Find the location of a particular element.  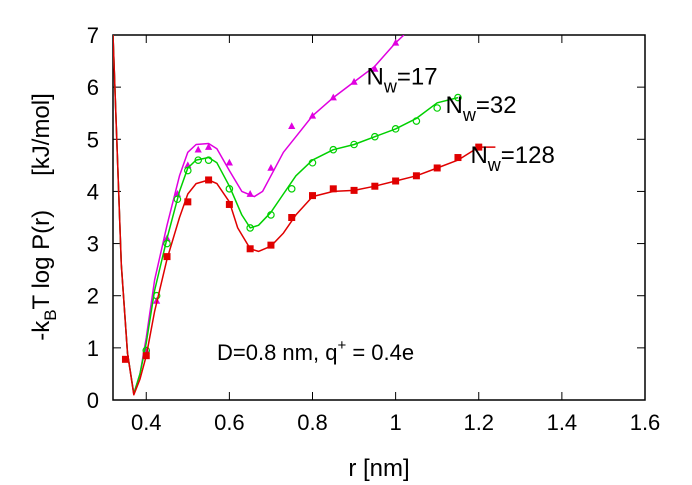

x-tick-label: 0.4 is located at coordinates (146, 422).